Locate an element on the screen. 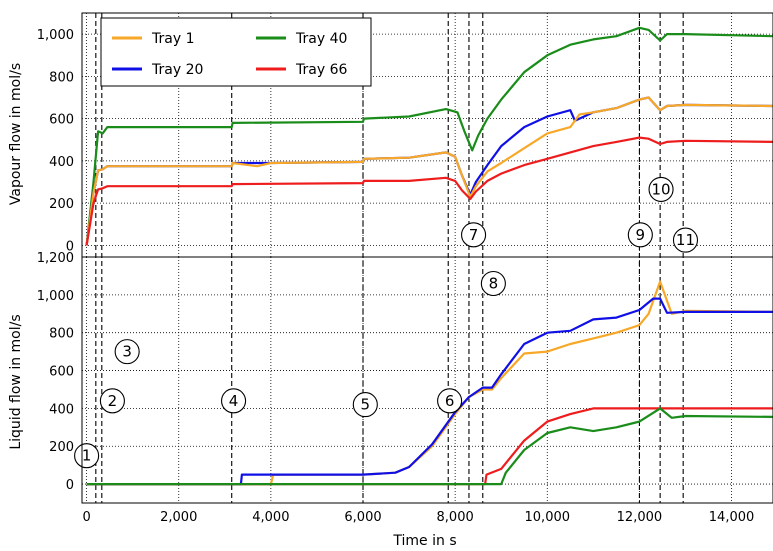 The height and width of the screenshot is (551, 773). event-label-8: 8 is located at coordinates (493, 283).